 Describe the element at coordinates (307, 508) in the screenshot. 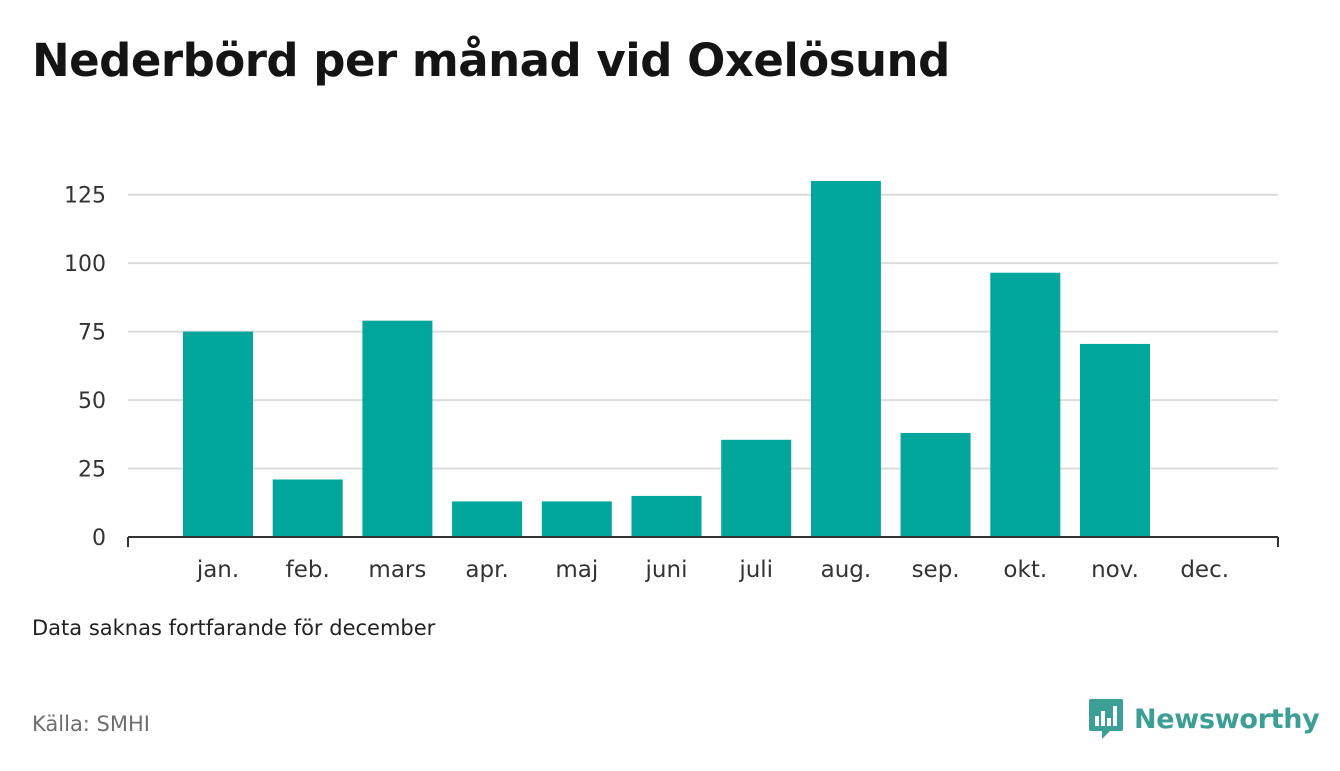

I see `bar-feb` at that location.